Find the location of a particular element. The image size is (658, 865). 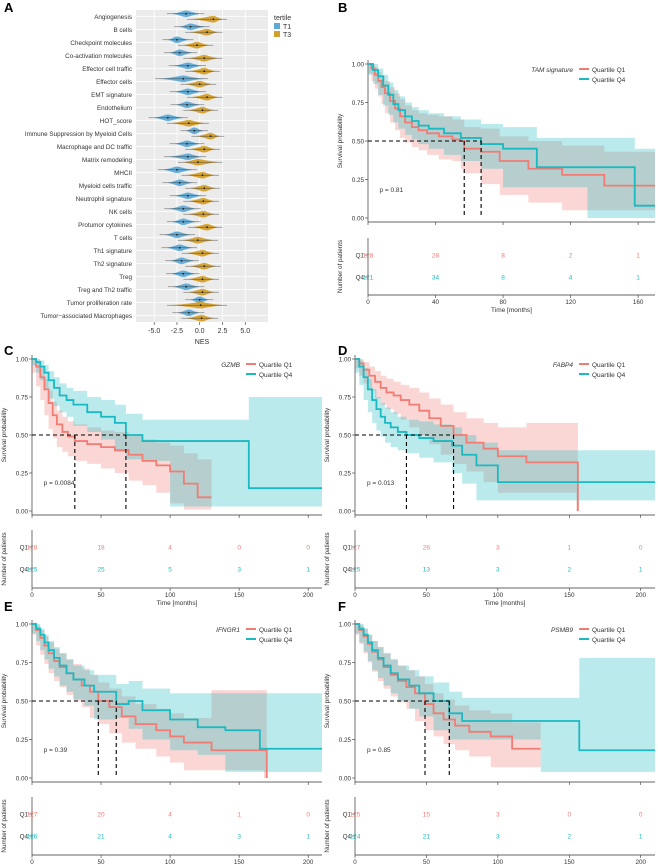

x-tick-label: 120 is located at coordinates (570, 302).